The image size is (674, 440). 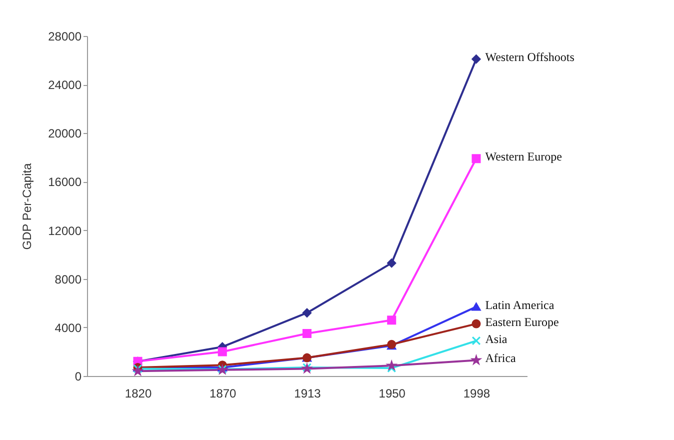 I want to click on series-label: Western Offshoots, so click(x=530, y=57).